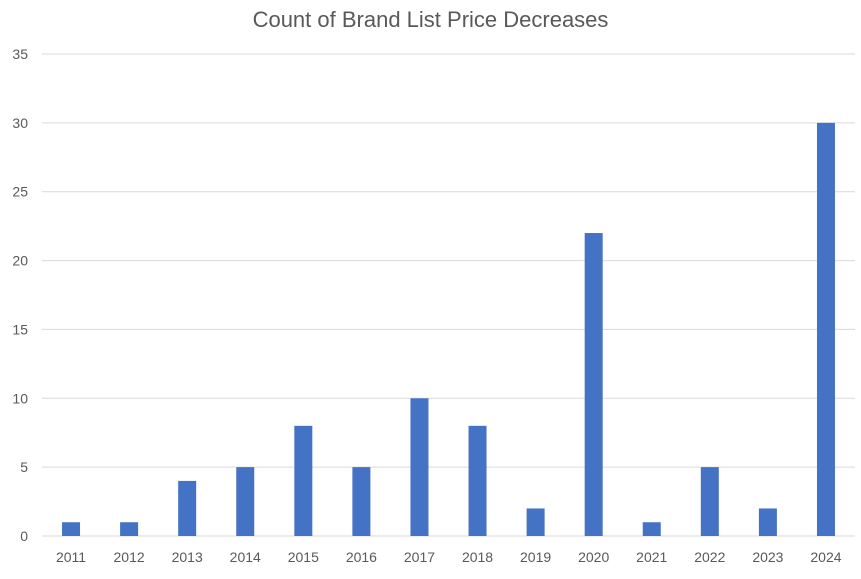 This screenshot has height=579, width=861. What do you see at coordinates (20, 329) in the screenshot?
I see `y-tick-label: 15` at bounding box center [20, 329].